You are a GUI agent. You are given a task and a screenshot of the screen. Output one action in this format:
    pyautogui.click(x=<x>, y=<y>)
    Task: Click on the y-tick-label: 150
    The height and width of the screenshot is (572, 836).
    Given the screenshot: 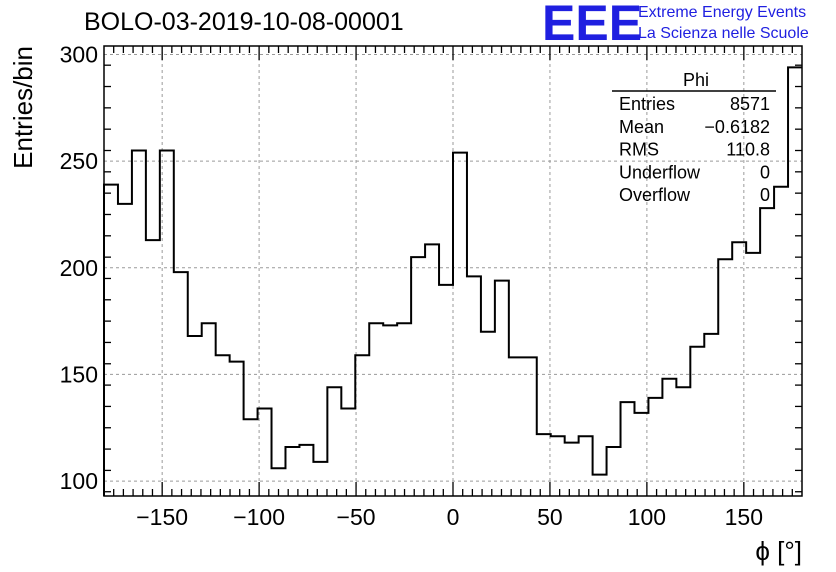 What is the action you would take?
    pyautogui.click(x=79, y=374)
    